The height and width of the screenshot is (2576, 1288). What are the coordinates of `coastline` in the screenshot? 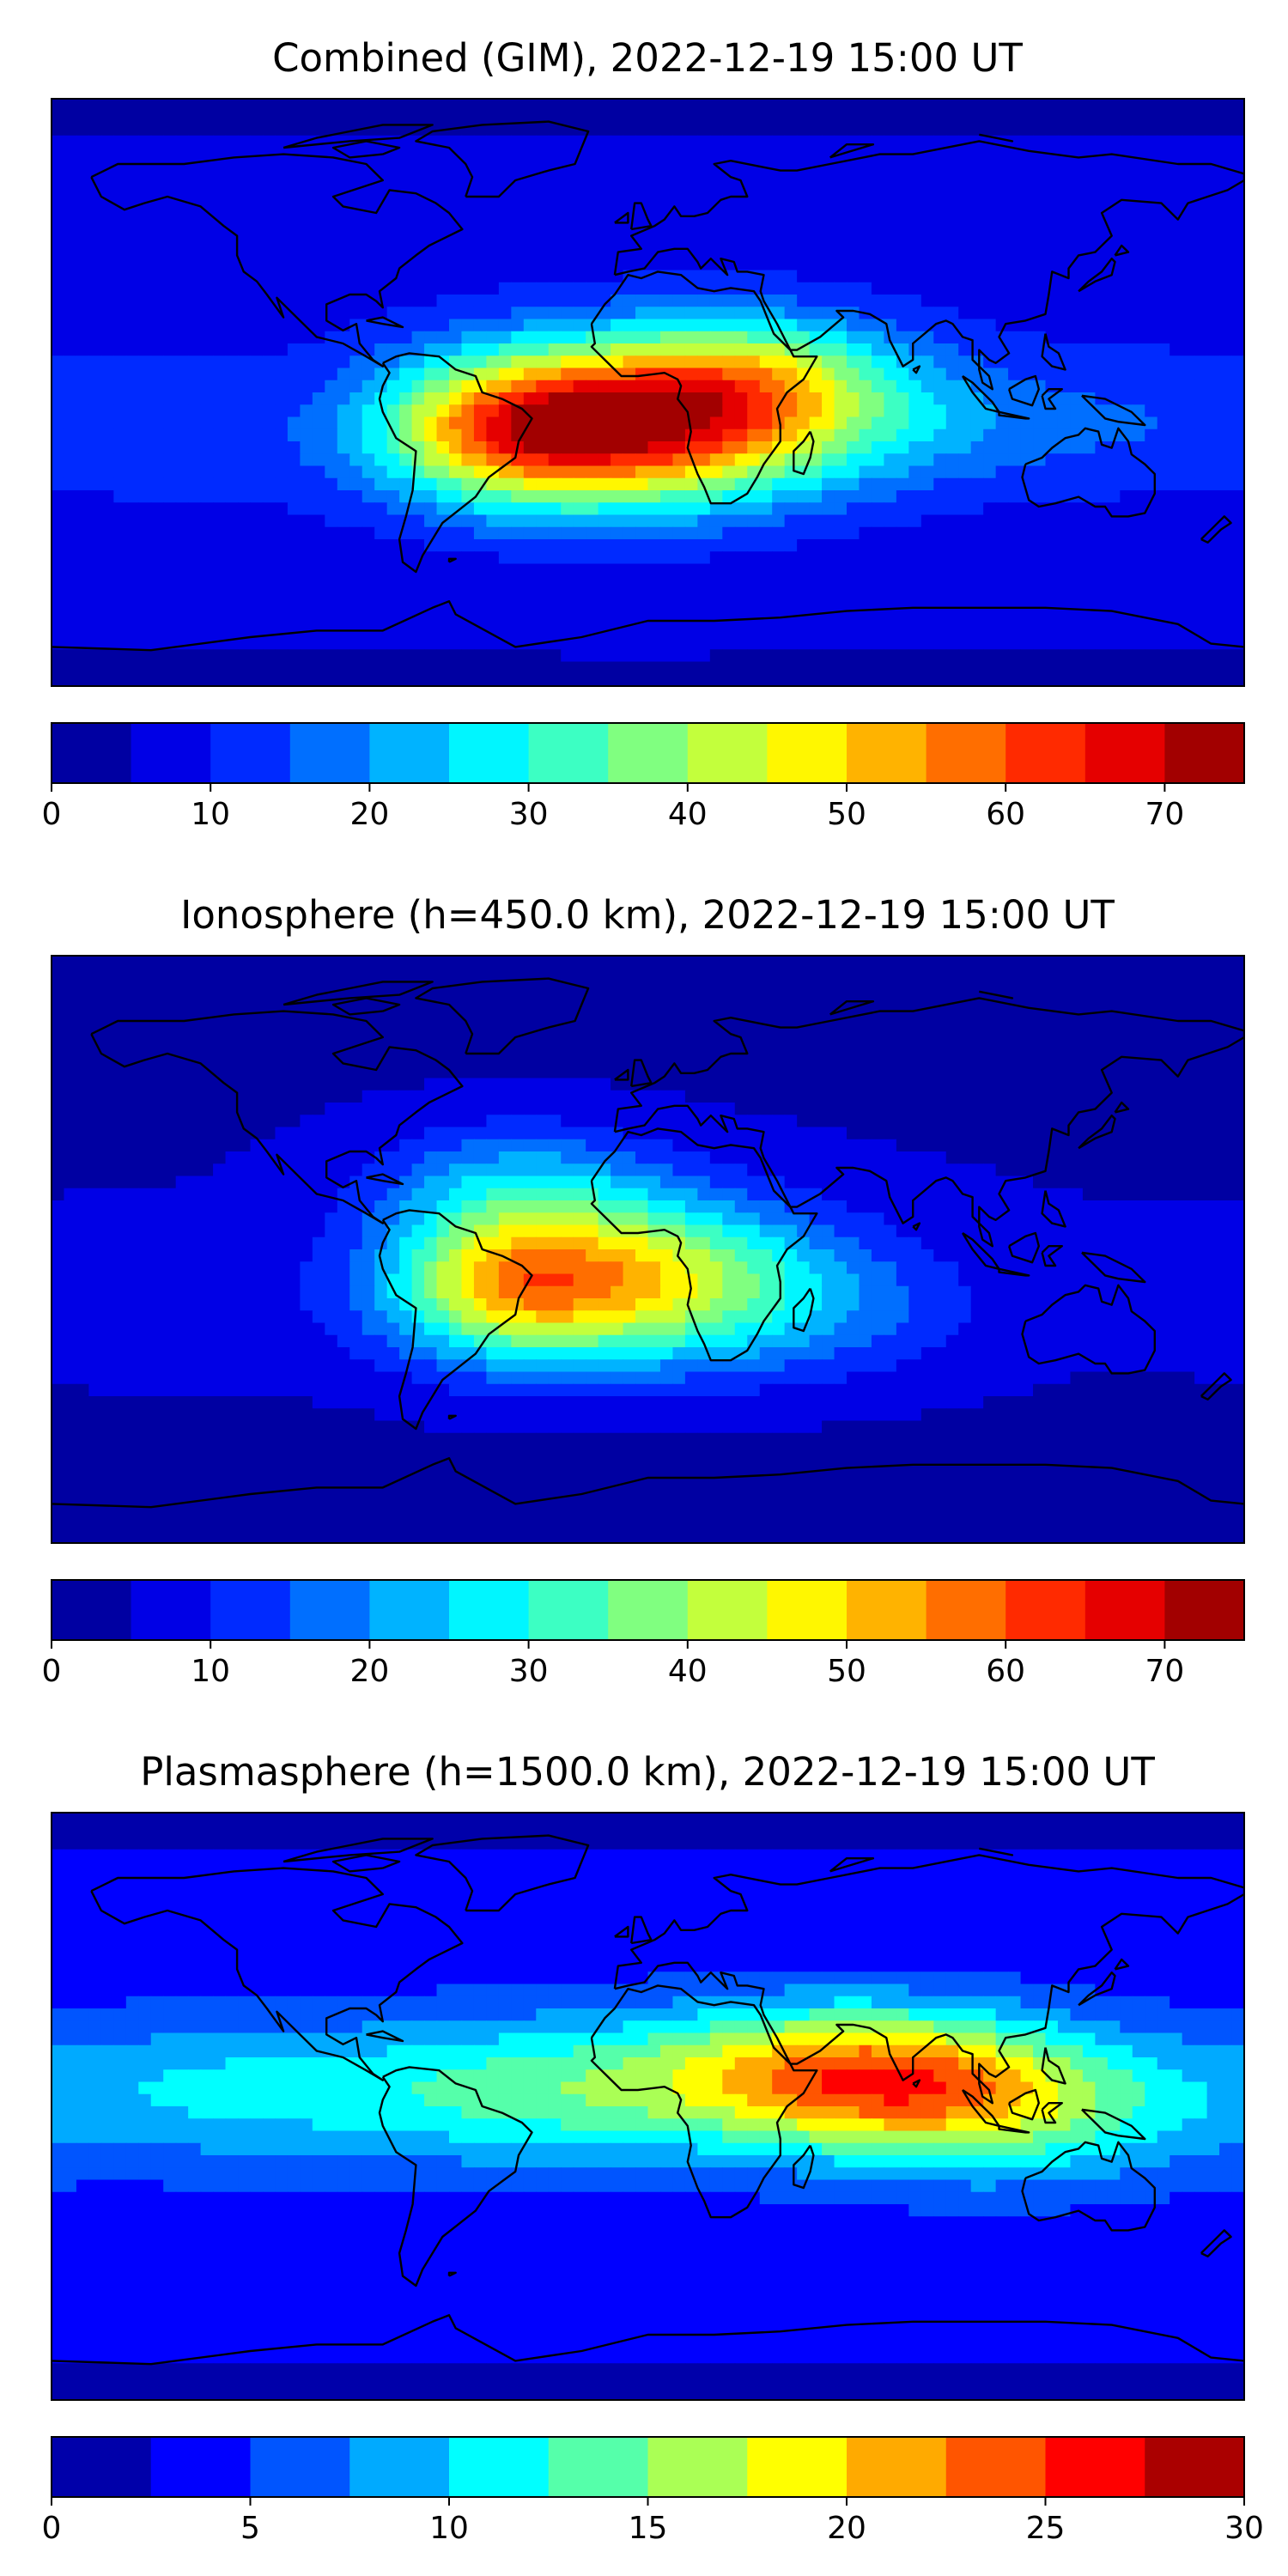 It's located at (804, 453).